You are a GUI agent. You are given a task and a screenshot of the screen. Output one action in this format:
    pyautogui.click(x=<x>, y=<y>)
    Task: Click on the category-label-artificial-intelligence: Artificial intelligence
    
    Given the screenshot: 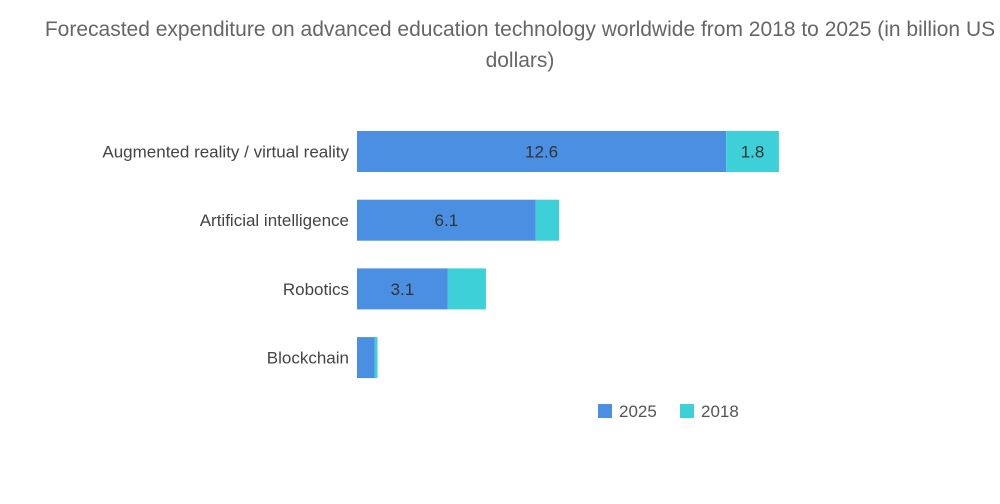 What is the action you would take?
    pyautogui.click(x=274, y=220)
    